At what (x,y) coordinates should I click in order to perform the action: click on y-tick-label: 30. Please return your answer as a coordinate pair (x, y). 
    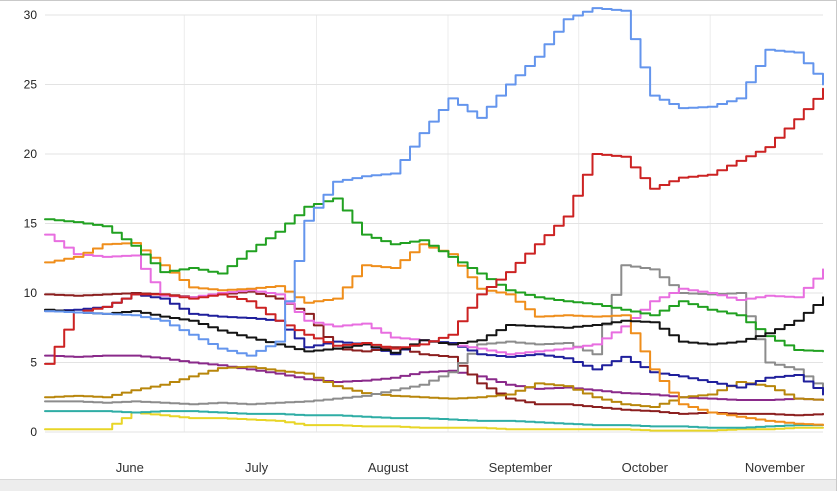
    Looking at the image, I should click on (31, 15).